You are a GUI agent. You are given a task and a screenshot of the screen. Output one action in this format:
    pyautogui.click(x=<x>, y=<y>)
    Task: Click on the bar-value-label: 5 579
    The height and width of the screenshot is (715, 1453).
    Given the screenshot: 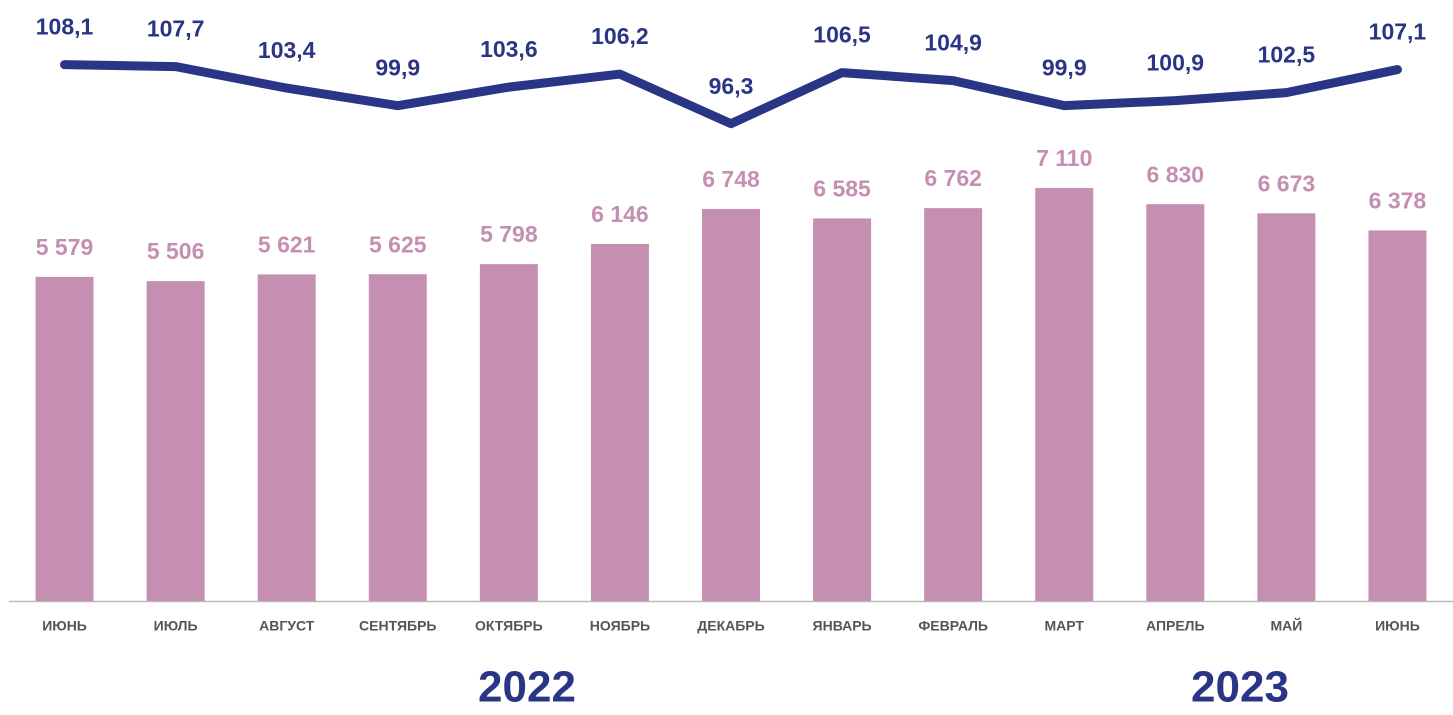 What is the action you would take?
    pyautogui.click(x=65, y=247)
    